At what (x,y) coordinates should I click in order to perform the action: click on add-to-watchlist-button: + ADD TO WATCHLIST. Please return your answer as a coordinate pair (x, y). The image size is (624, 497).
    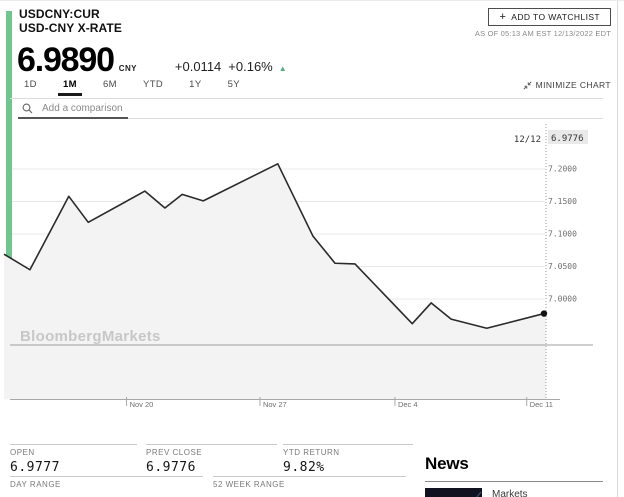
    Looking at the image, I should click on (549, 17).